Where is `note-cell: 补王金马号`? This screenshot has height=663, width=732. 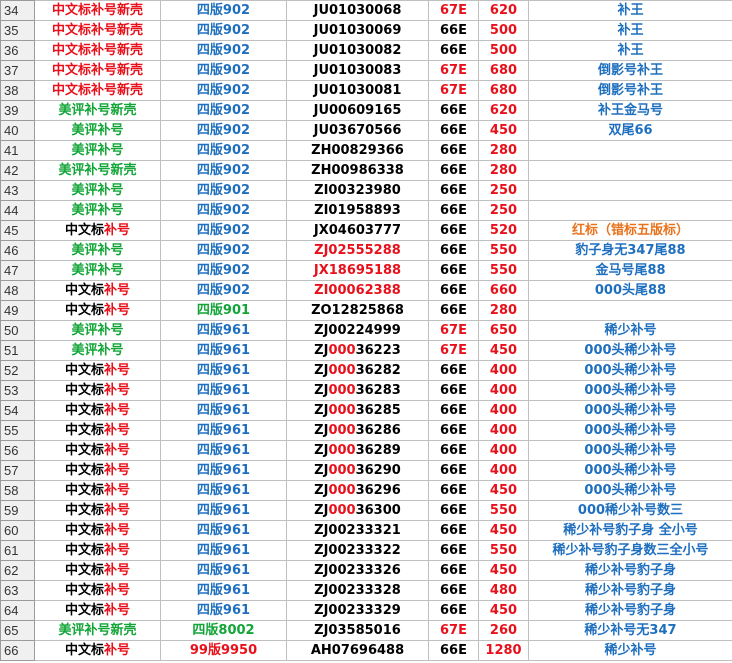 note-cell: 补王金马号 is located at coordinates (630, 110).